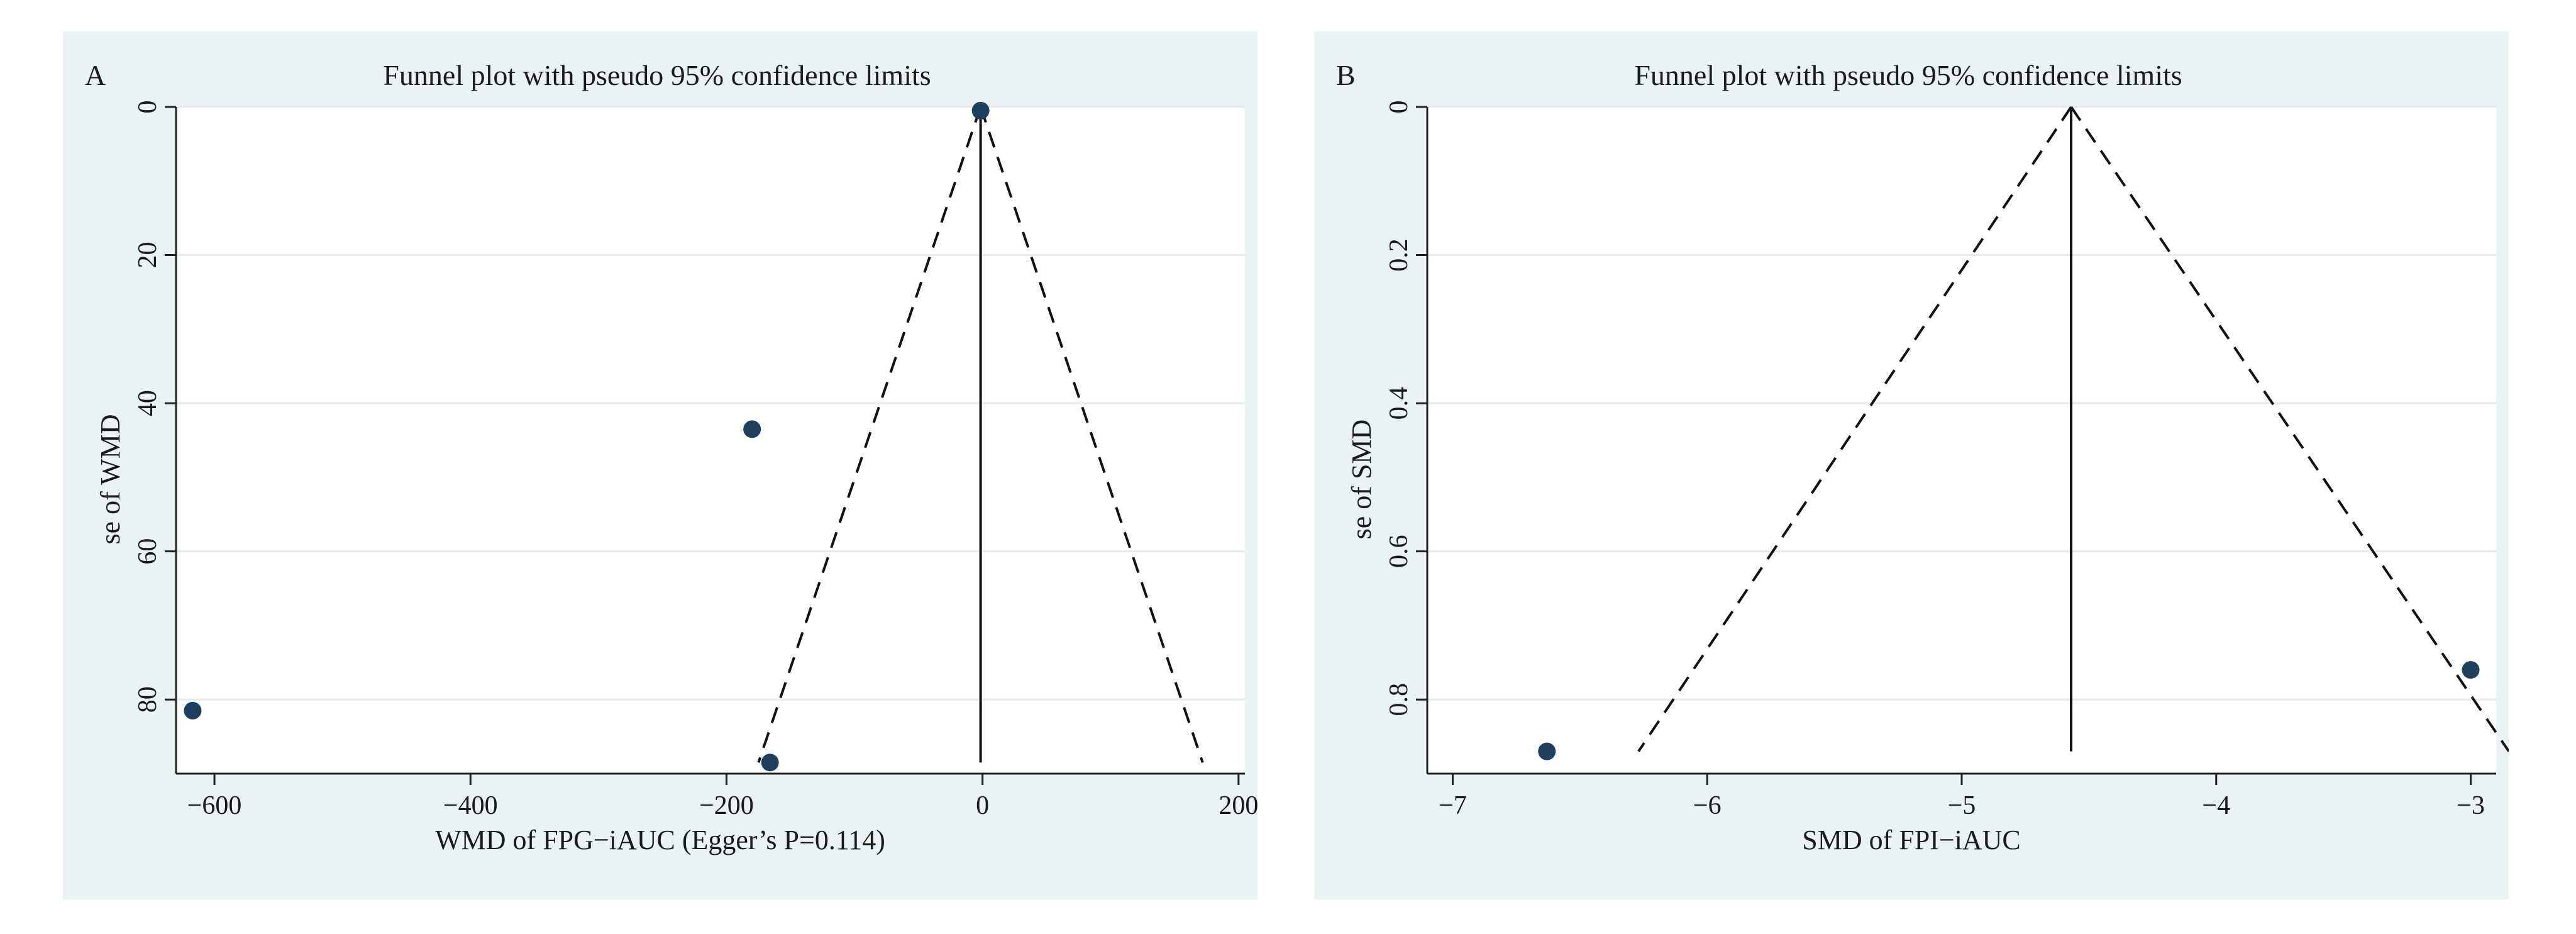 The height and width of the screenshot is (934, 2576). What do you see at coordinates (1962, 805) in the screenshot?
I see `x-tick-label: −5` at bounding box center [1962, 805].